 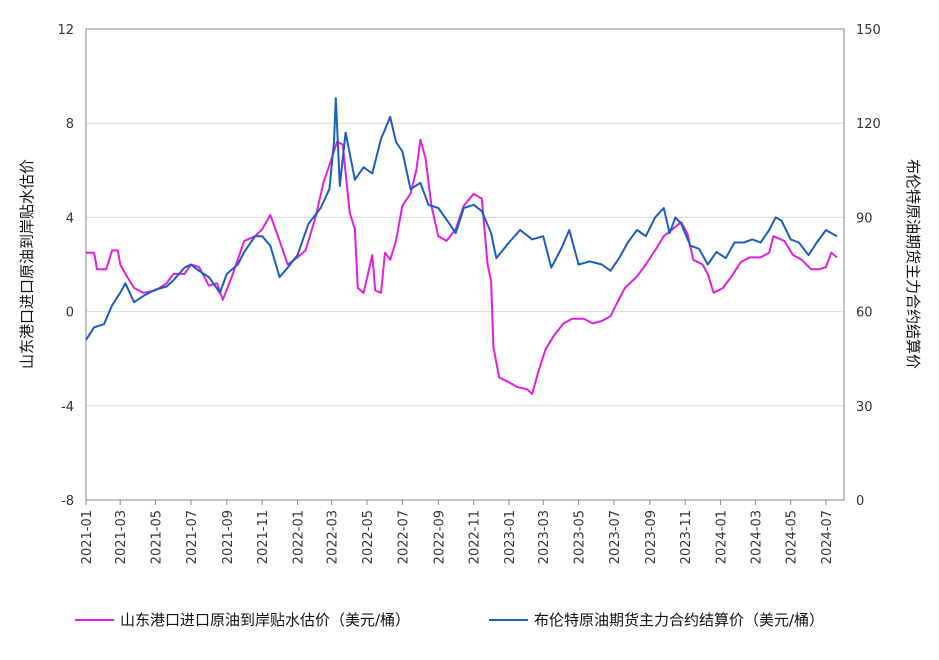 What do you see at coordinates (192, 537) in the screenshot?
I see `x-tick-label: 2021-07` at bounding box center [192, 537].